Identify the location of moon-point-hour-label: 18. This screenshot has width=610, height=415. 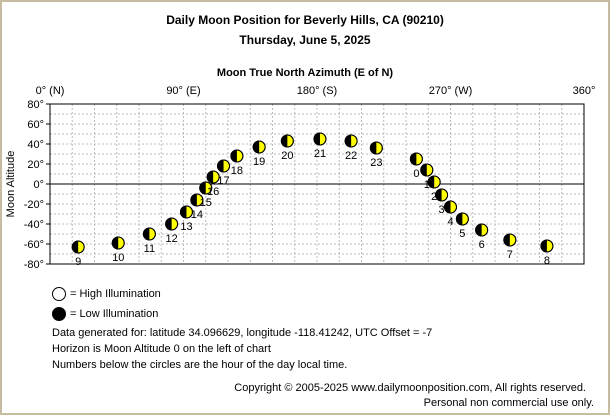
(237, 171).